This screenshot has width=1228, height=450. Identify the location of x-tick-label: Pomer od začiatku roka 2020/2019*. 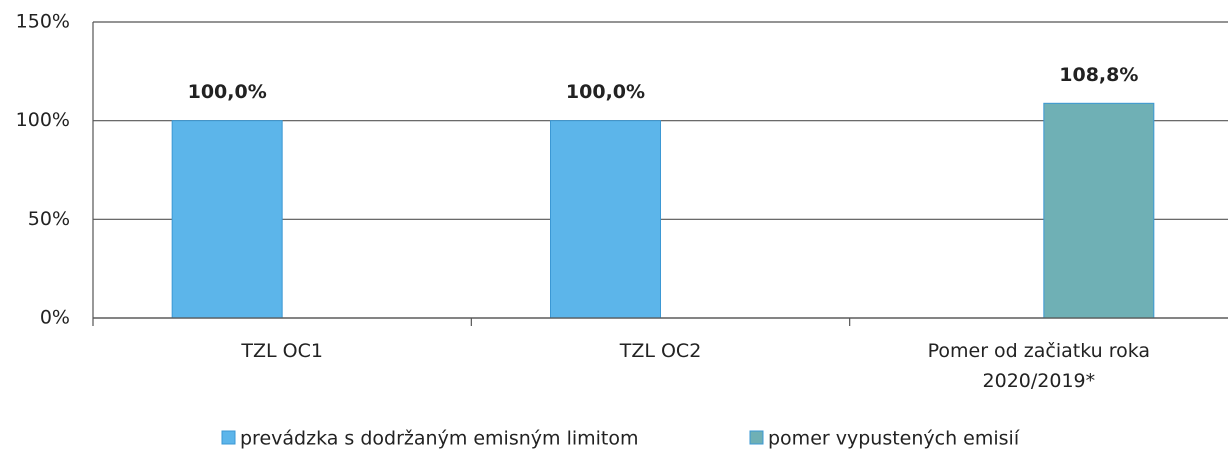
(1039, 366).